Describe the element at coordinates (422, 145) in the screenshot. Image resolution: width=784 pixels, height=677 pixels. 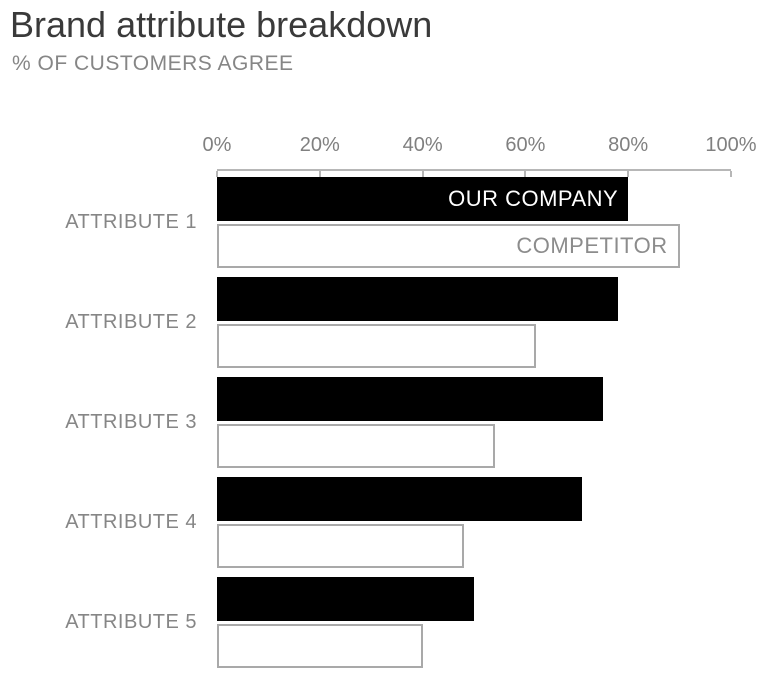
I see `x-tick-label: 40%` at that location.